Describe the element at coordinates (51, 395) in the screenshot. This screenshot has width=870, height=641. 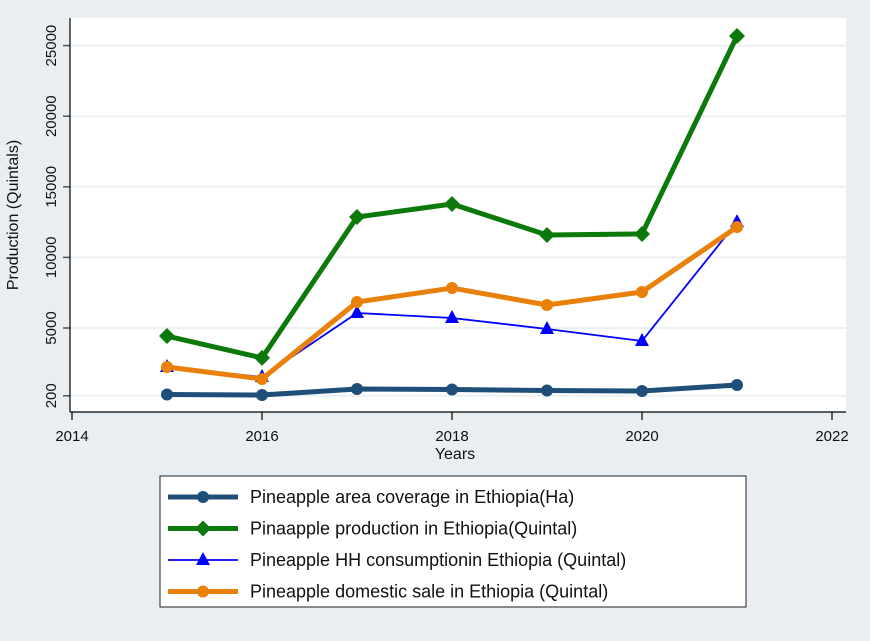
I see `y-tick-label: 200` at that location.